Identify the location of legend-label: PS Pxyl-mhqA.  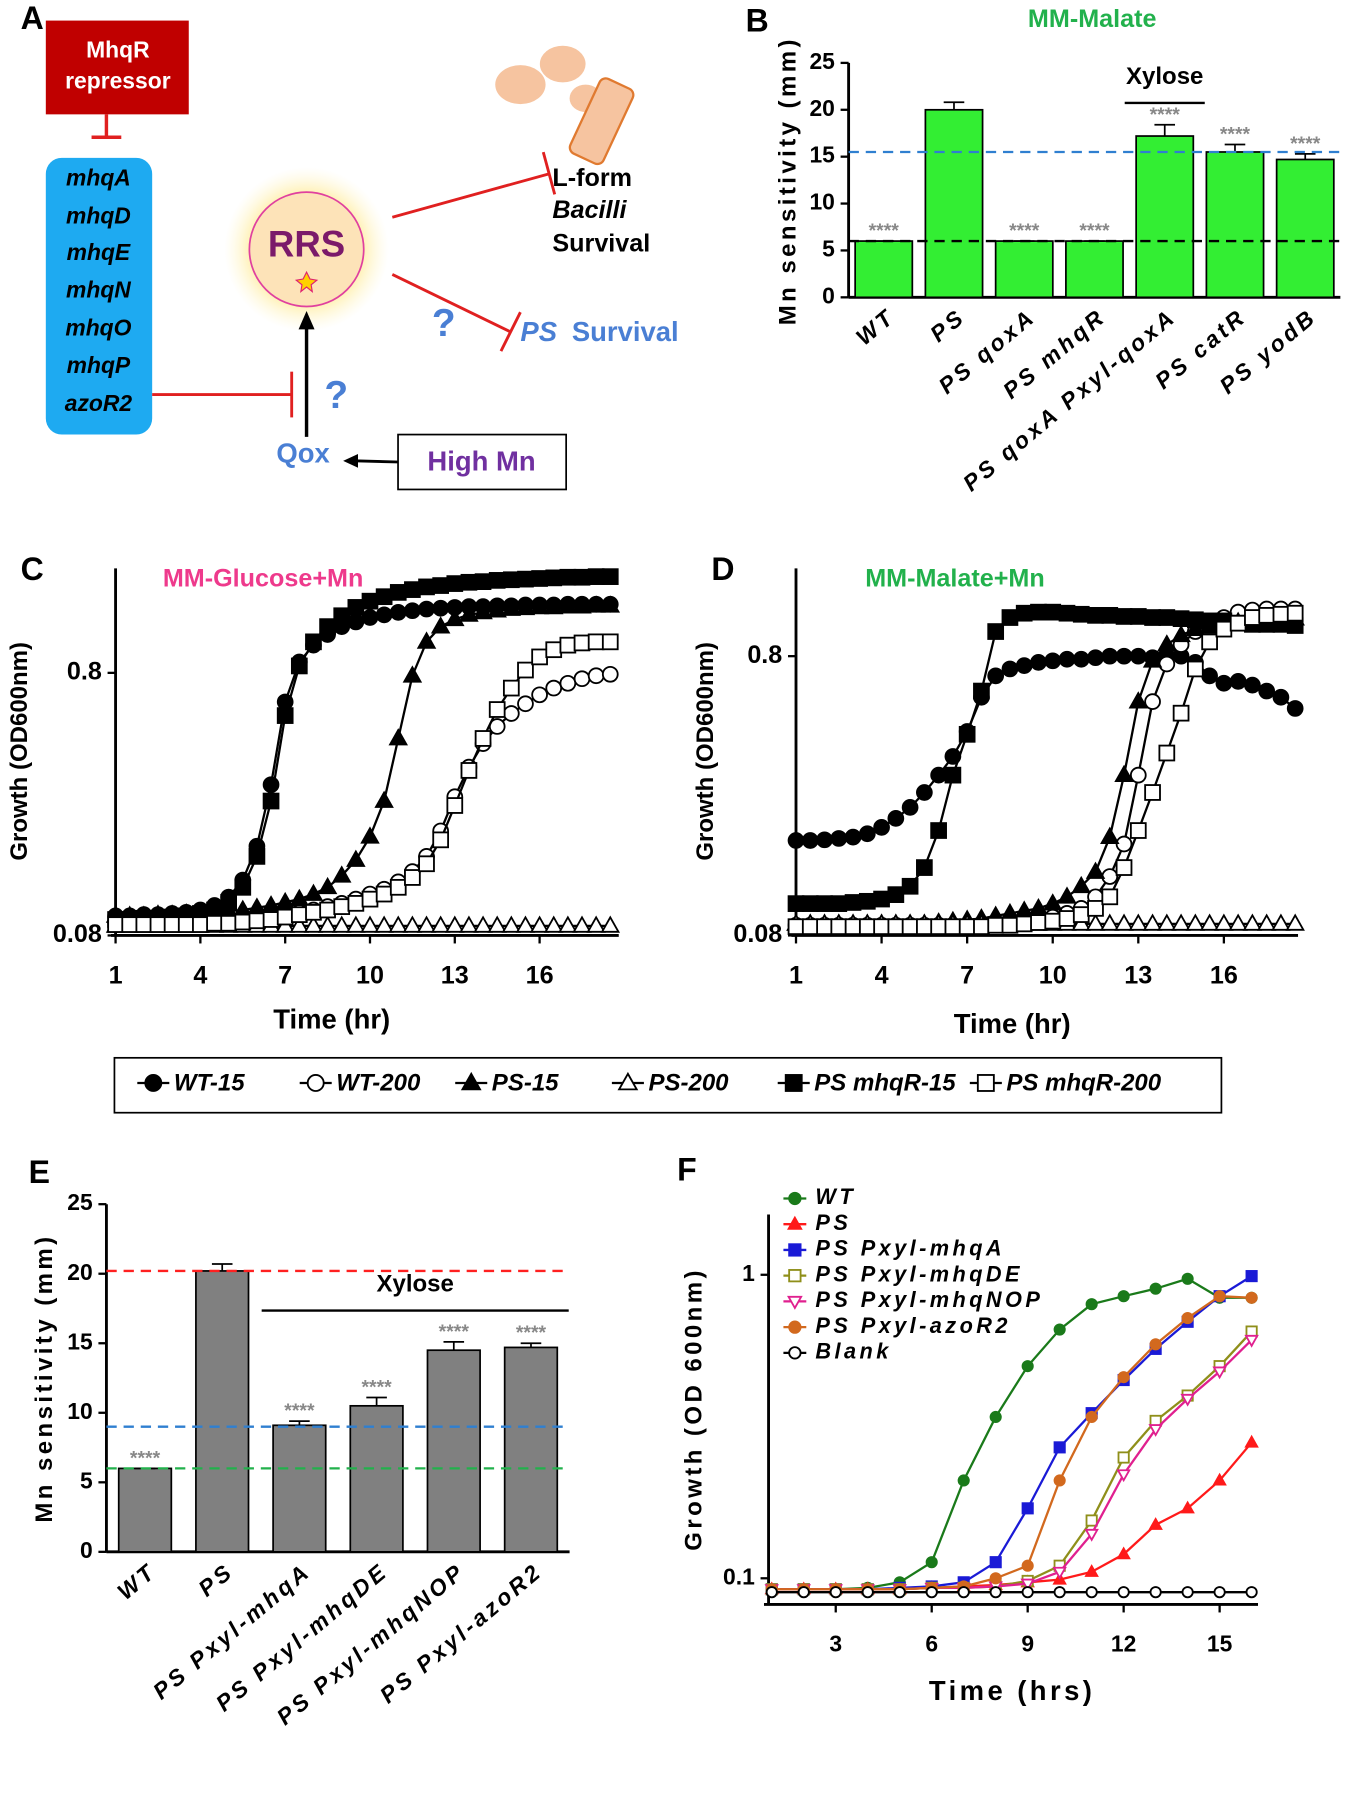
(910, 1248).